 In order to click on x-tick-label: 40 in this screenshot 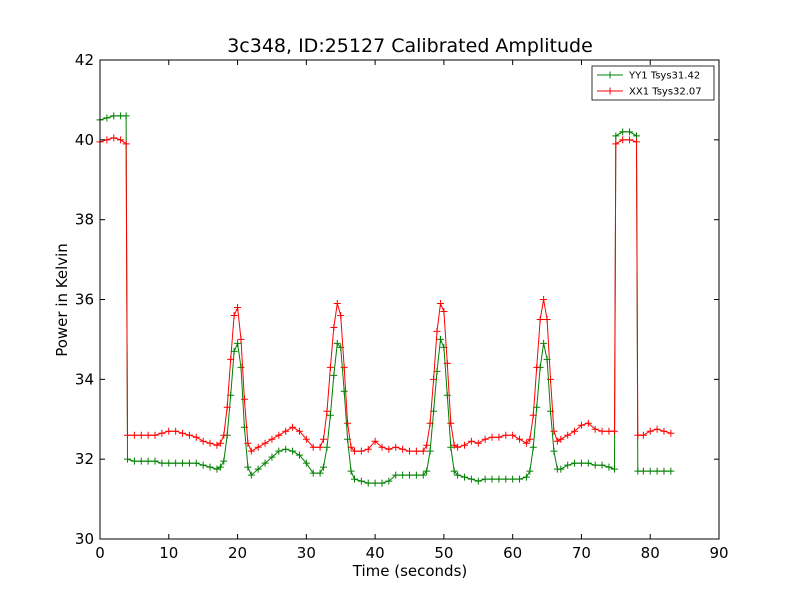, I will do `click(375, 553)`.